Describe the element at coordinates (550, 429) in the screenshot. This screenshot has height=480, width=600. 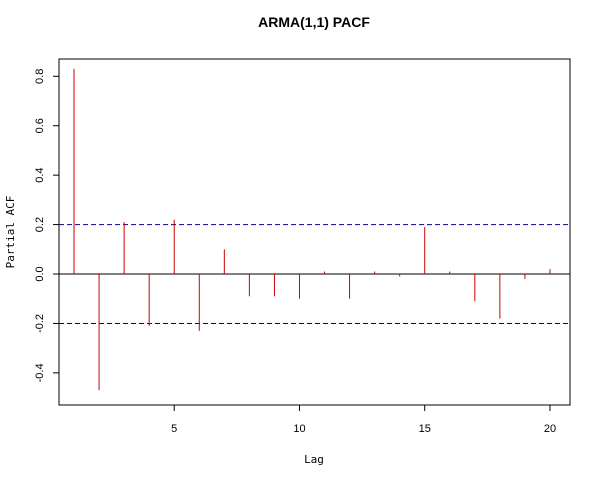
I see `x-tick-label: 20` at that location.